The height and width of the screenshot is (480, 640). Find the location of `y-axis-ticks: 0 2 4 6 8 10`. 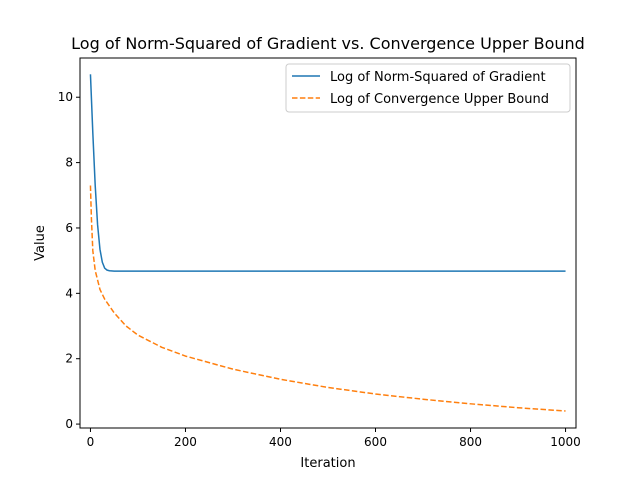

y-axis-ticks: 0 2 4 6 8 10 is located at coordinates (69, 260).